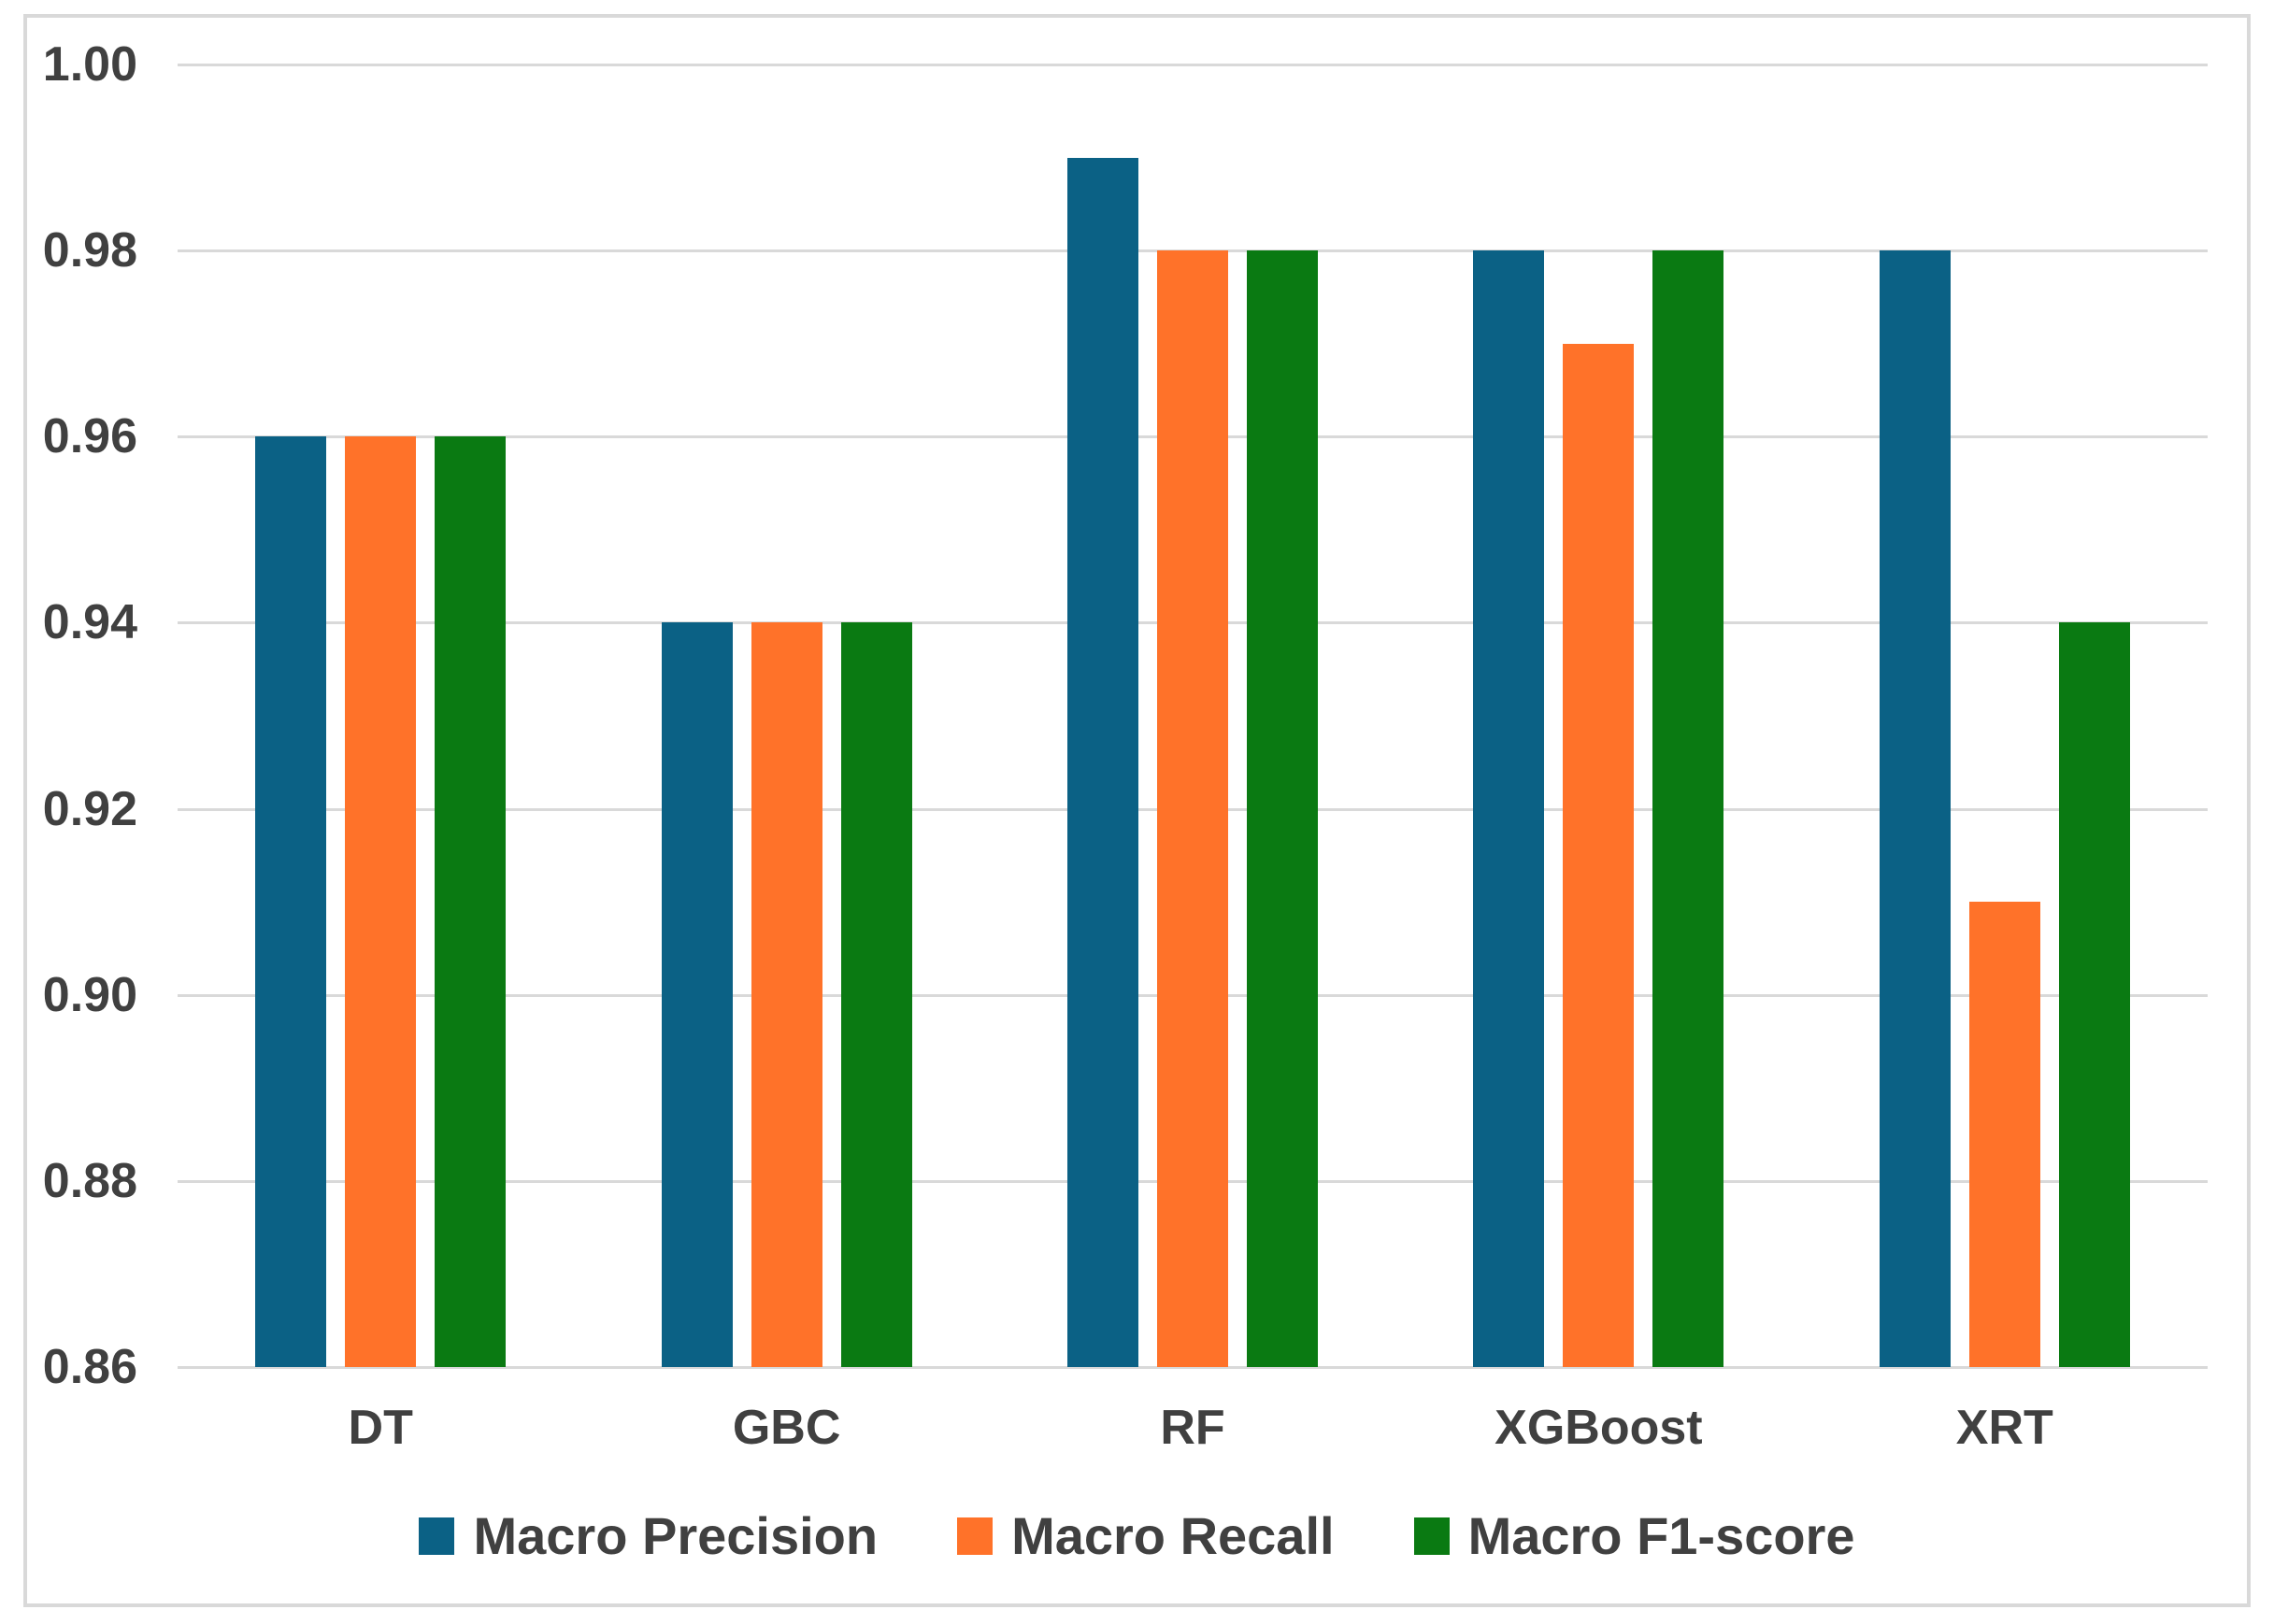  What do you see at coordinates (648, 1536) in the screenshot?
I see `legend-item: Macro Precision` at bounding box center [648, 1536].